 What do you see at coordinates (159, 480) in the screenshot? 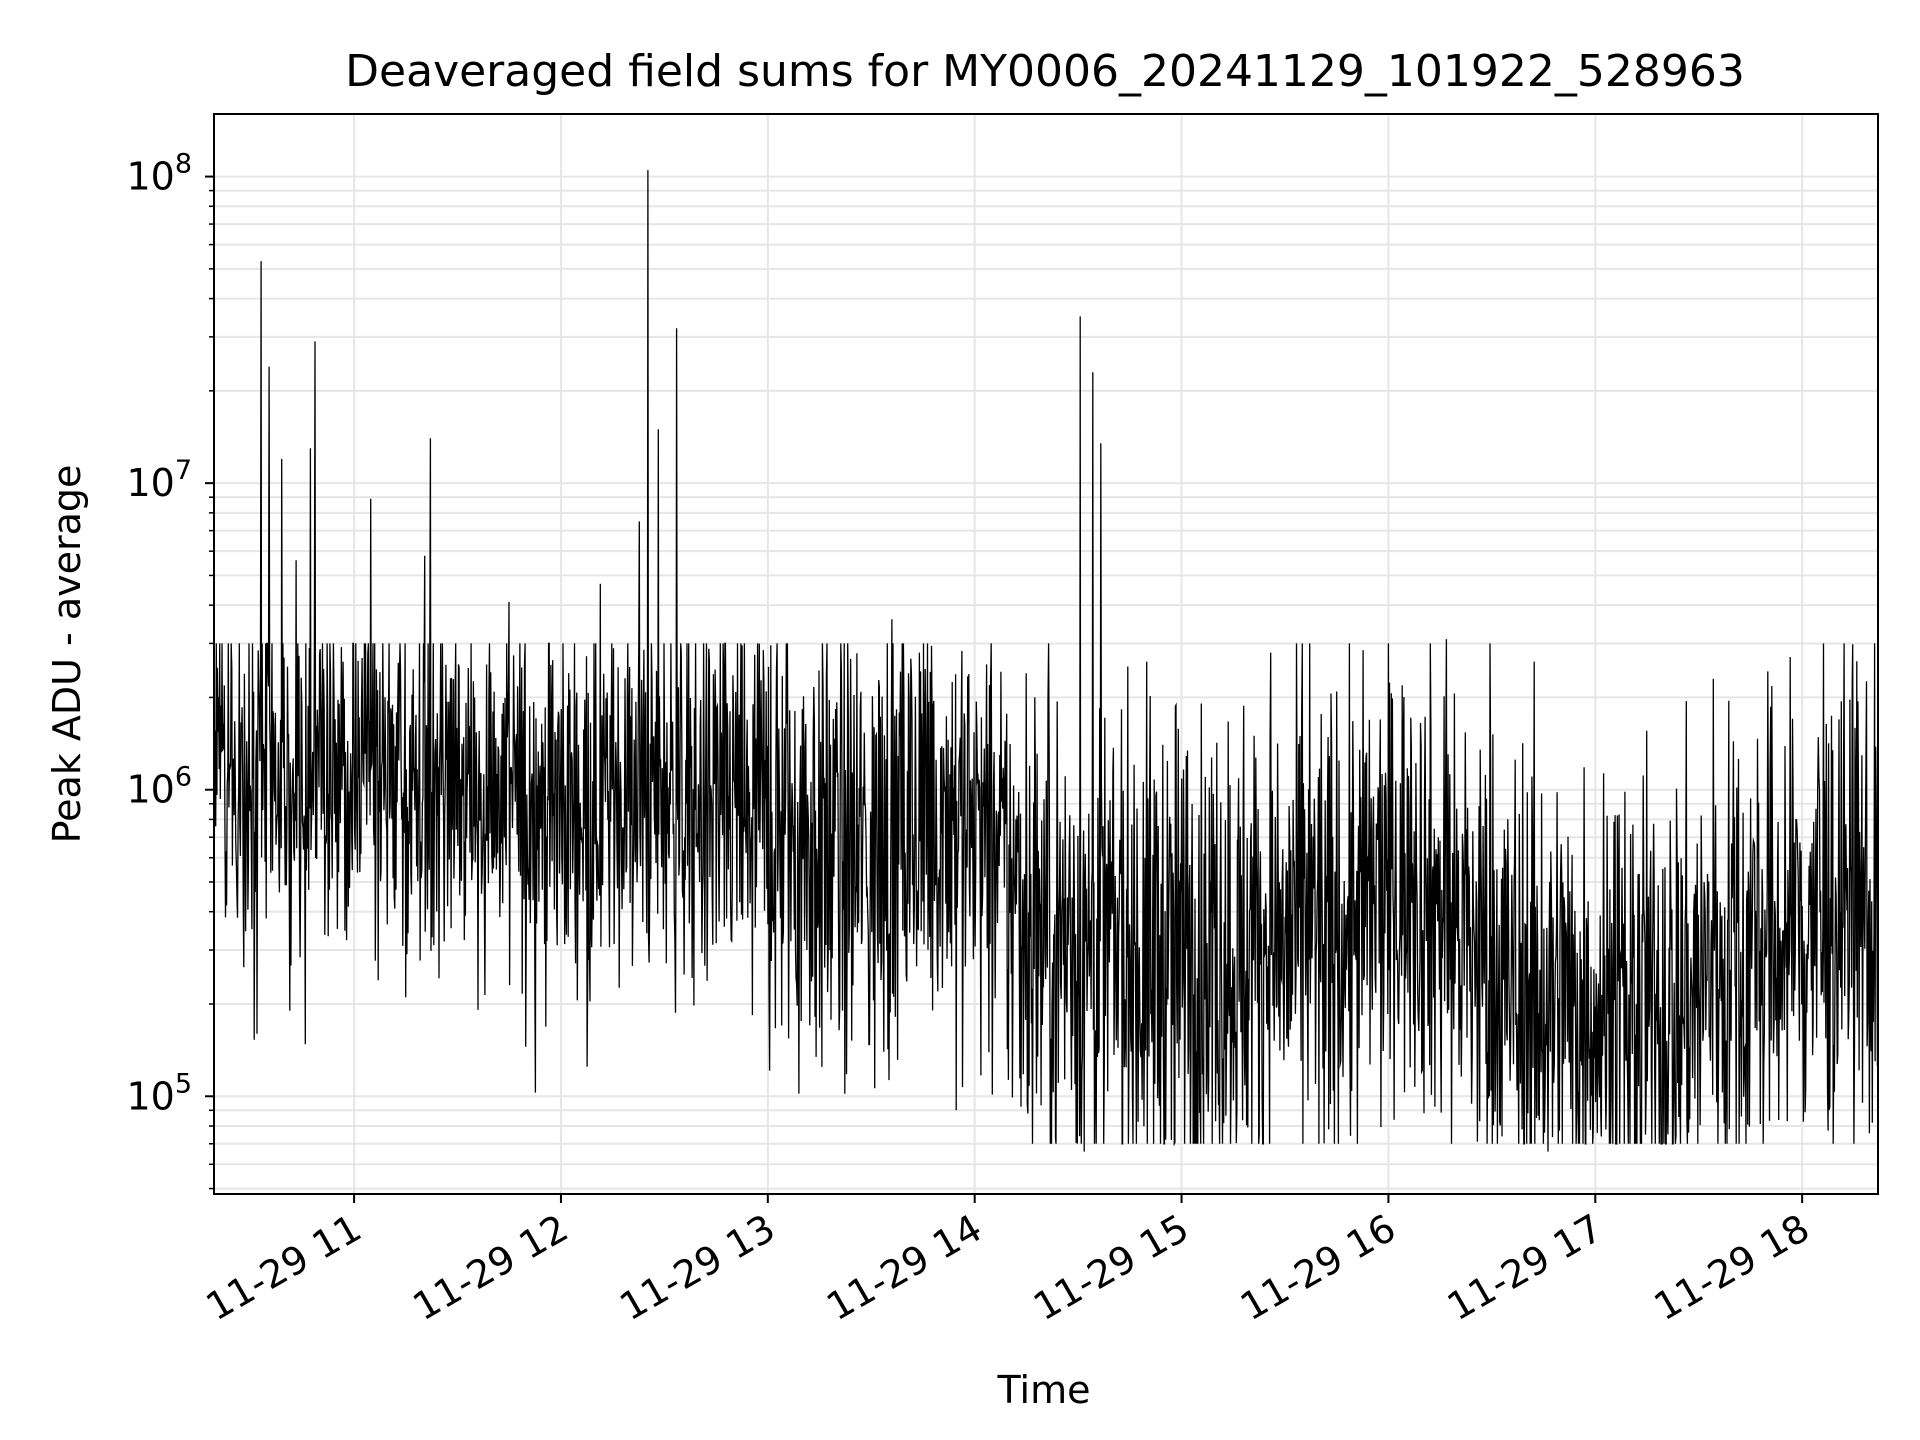
I see `y-tick-label: 107` at bounding box center [159, 480].